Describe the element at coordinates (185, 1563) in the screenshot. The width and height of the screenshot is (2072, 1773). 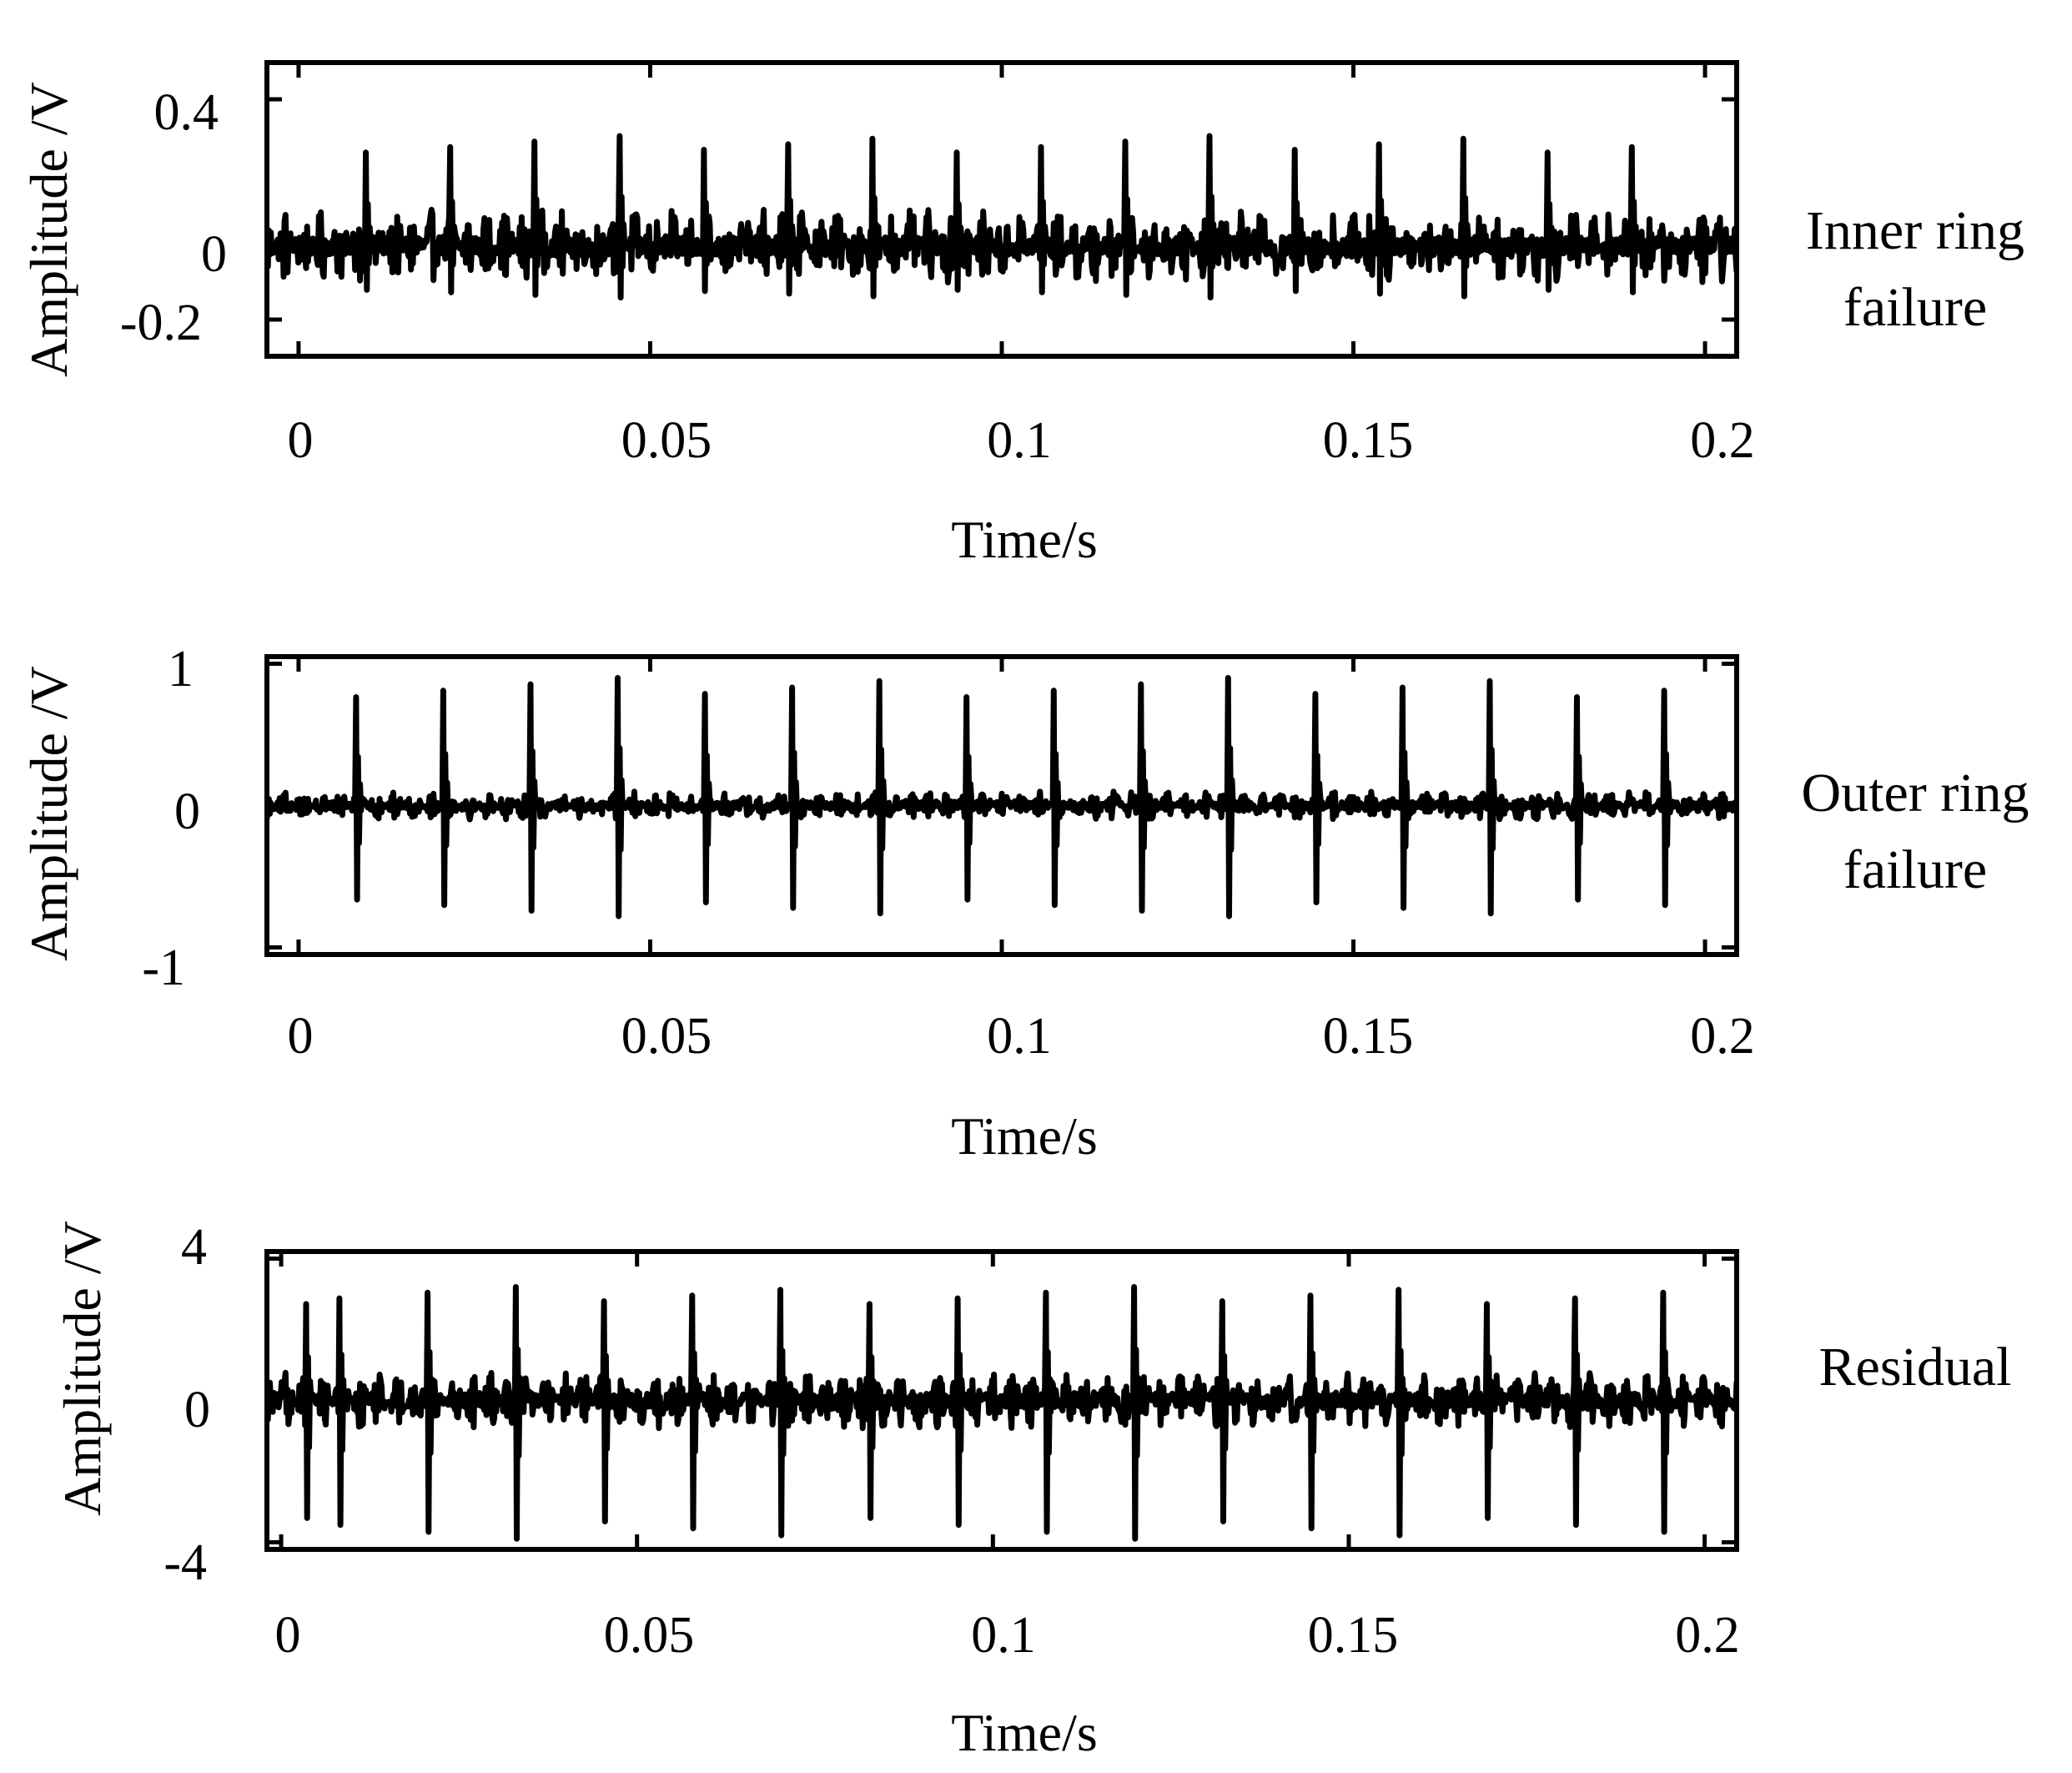
I see `y-tick-label: -4` at that location.